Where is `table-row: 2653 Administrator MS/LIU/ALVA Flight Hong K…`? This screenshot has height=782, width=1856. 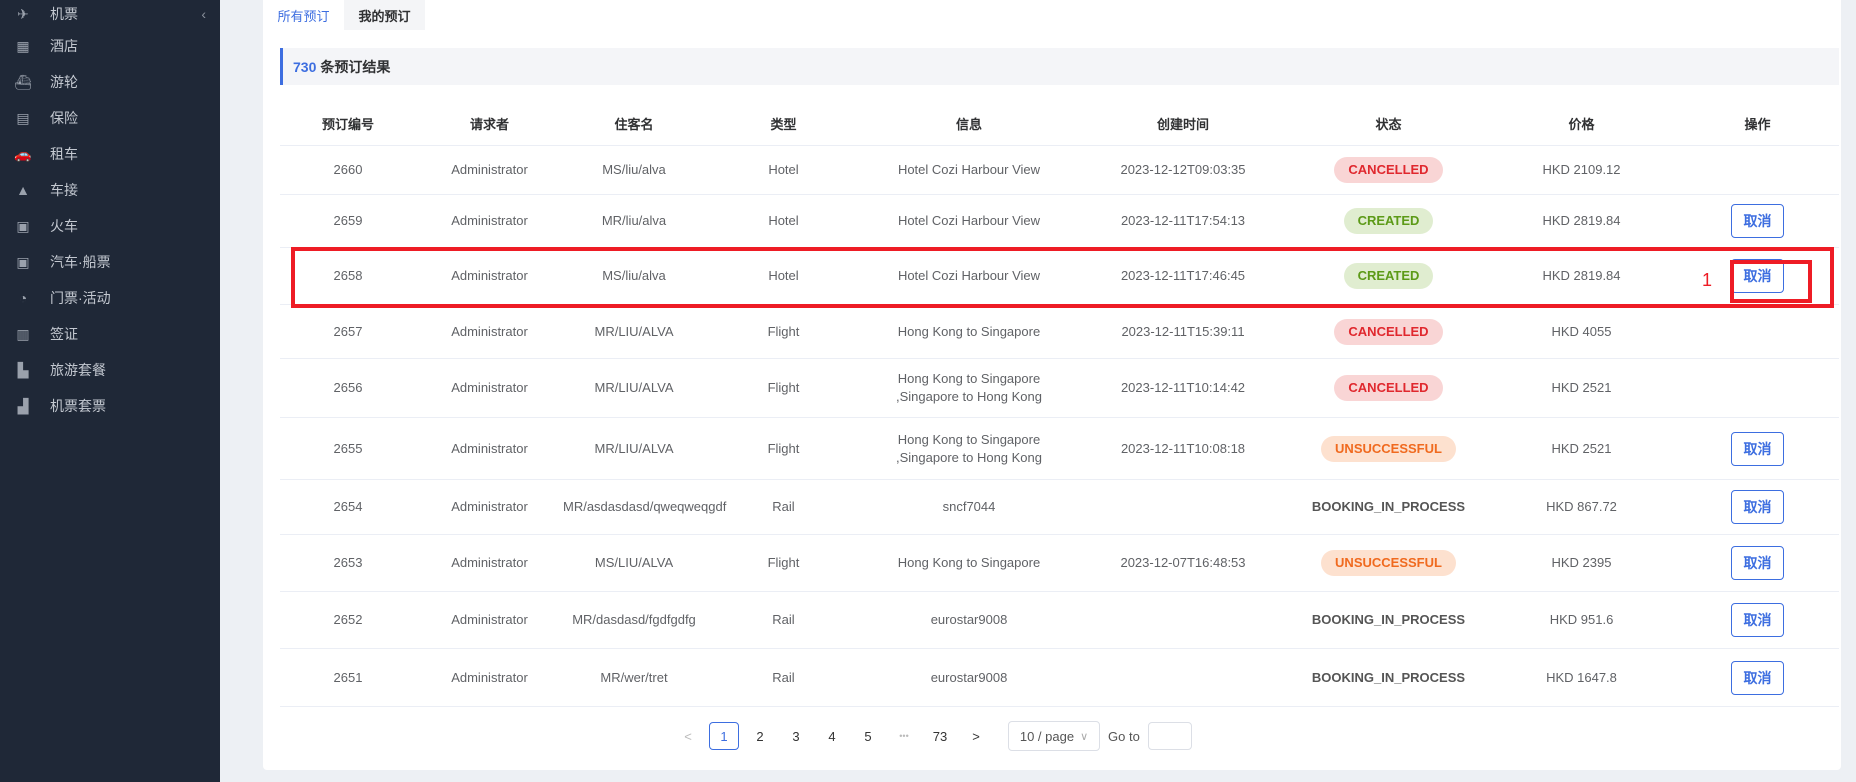 table-row: 2653 Administrator MS/LIU/ALVA Flight Hong K… is located at coordinates (1059, 563).